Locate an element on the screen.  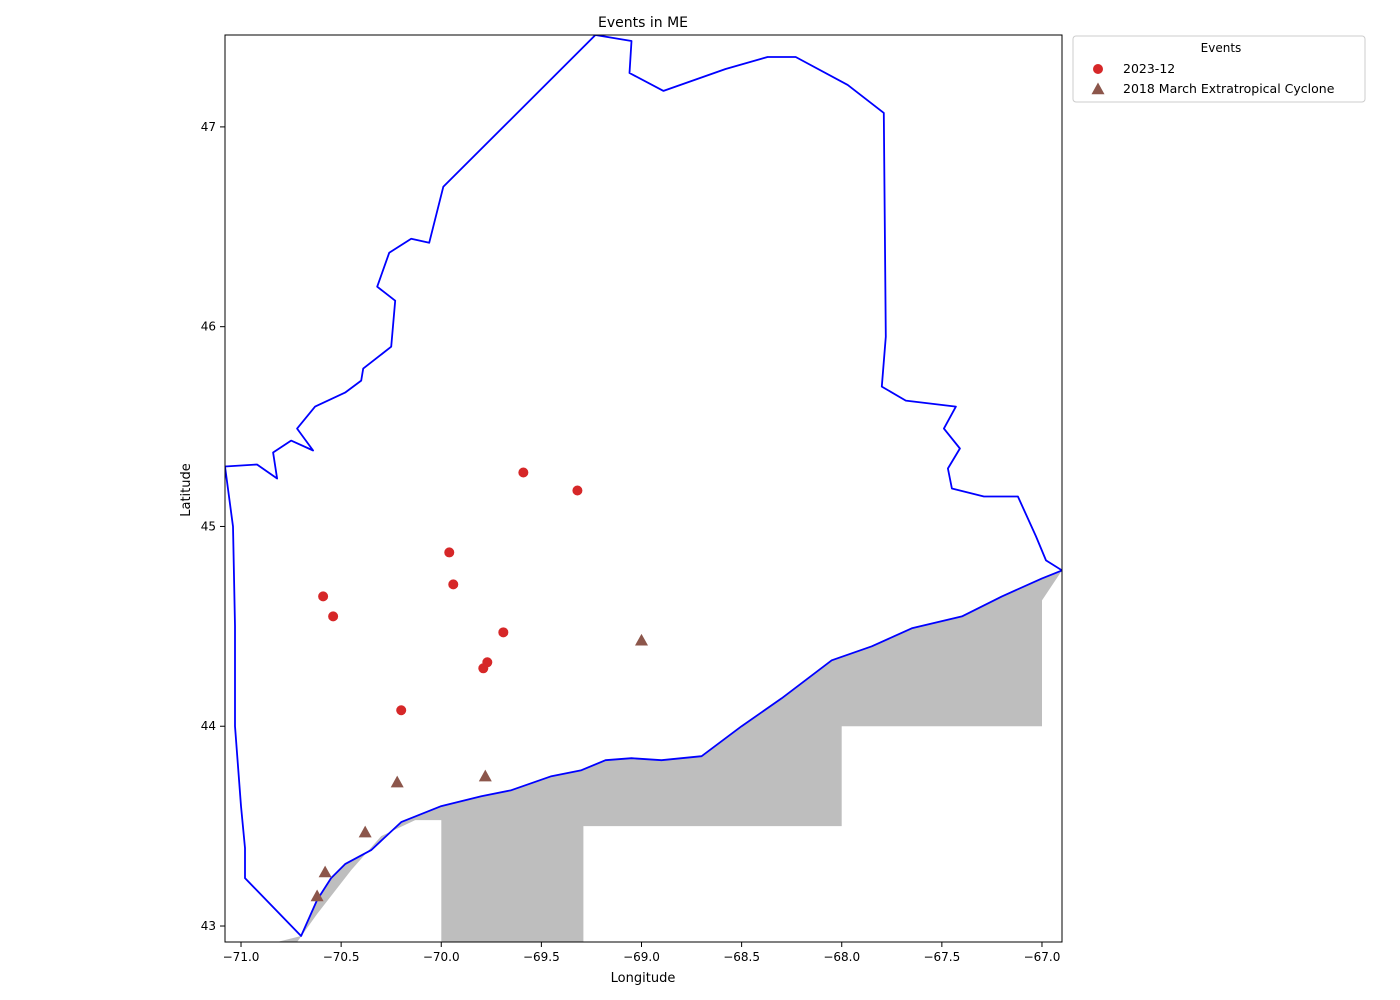
x-tick-label: −69.0 is located at coordinates (641, 957).